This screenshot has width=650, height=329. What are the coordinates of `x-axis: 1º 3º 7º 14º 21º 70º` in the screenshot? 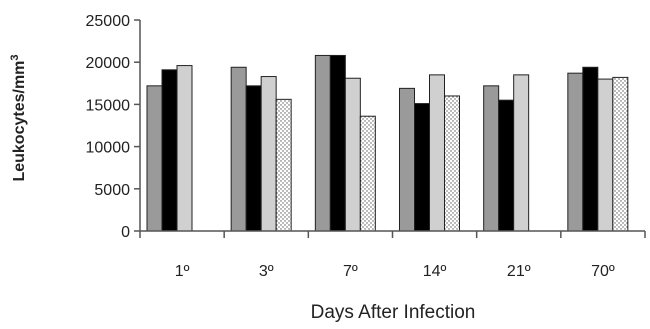 It's located at (392, 255).